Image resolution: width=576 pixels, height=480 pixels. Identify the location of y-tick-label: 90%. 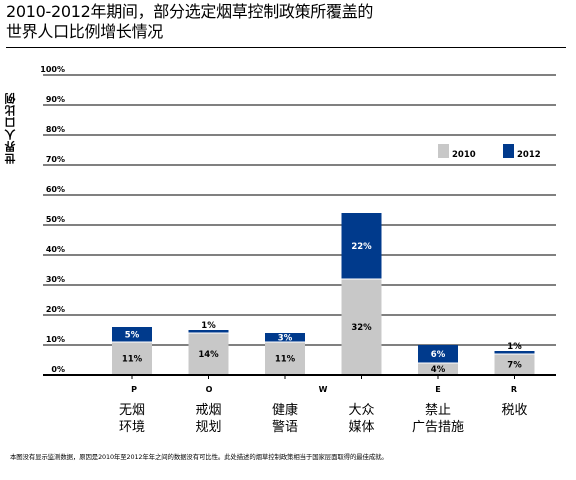
(55, 99).